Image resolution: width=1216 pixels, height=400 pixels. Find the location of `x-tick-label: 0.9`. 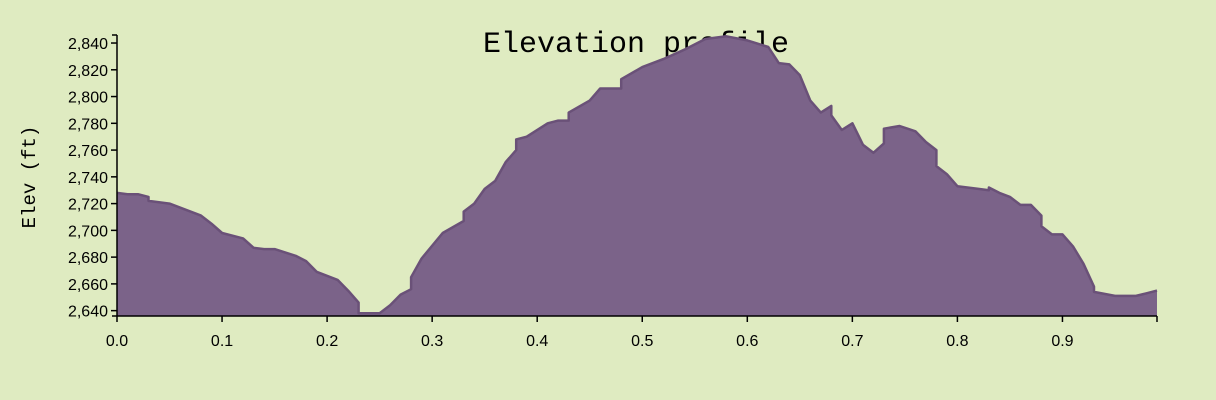

x-tick-label: 0.9 is located at coordinates (1062, 341).